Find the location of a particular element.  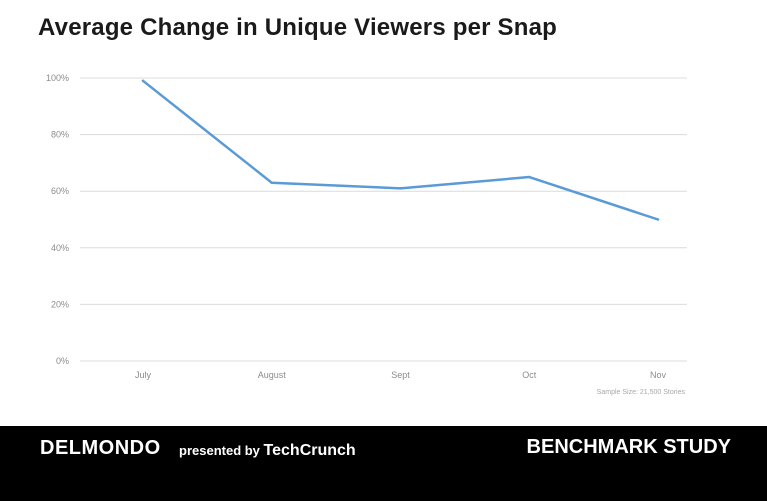

y-tick-label: 40% is located at coordinates (60, 248).